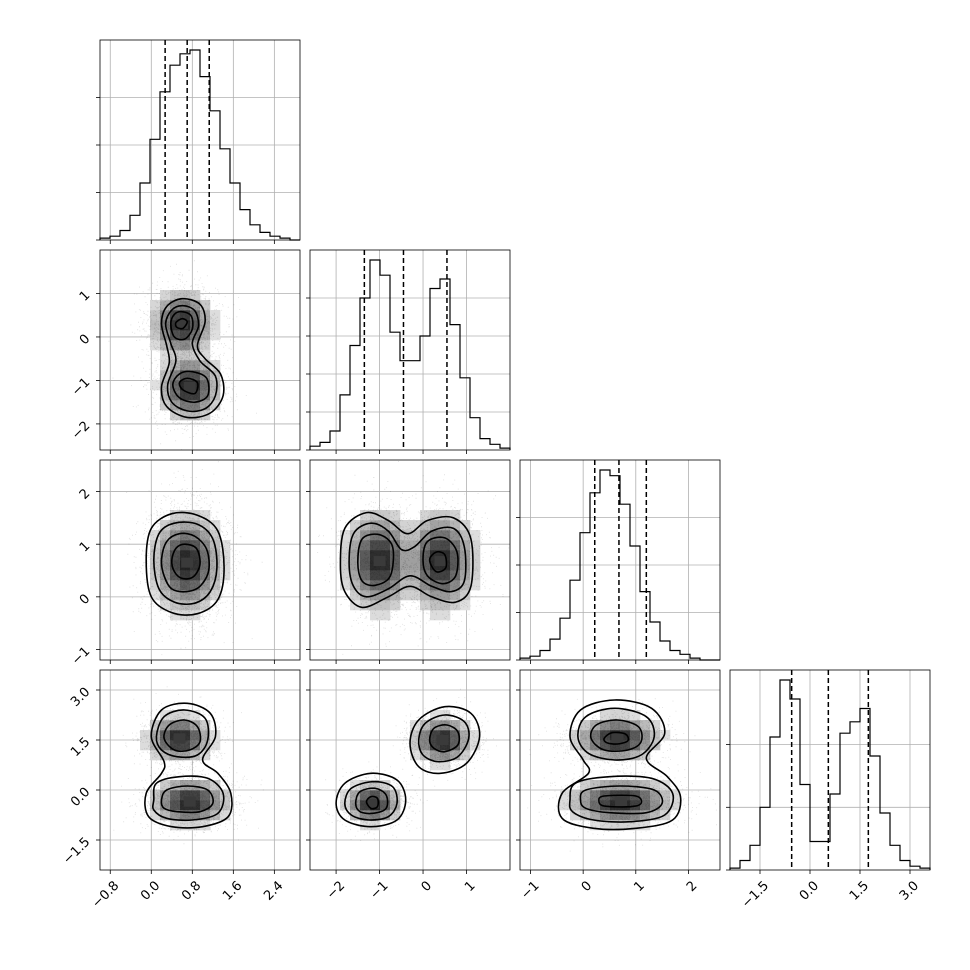 This screenshot has width=970, height=970. I want to click on x-tick-label: 0.0, so click(809, 890).